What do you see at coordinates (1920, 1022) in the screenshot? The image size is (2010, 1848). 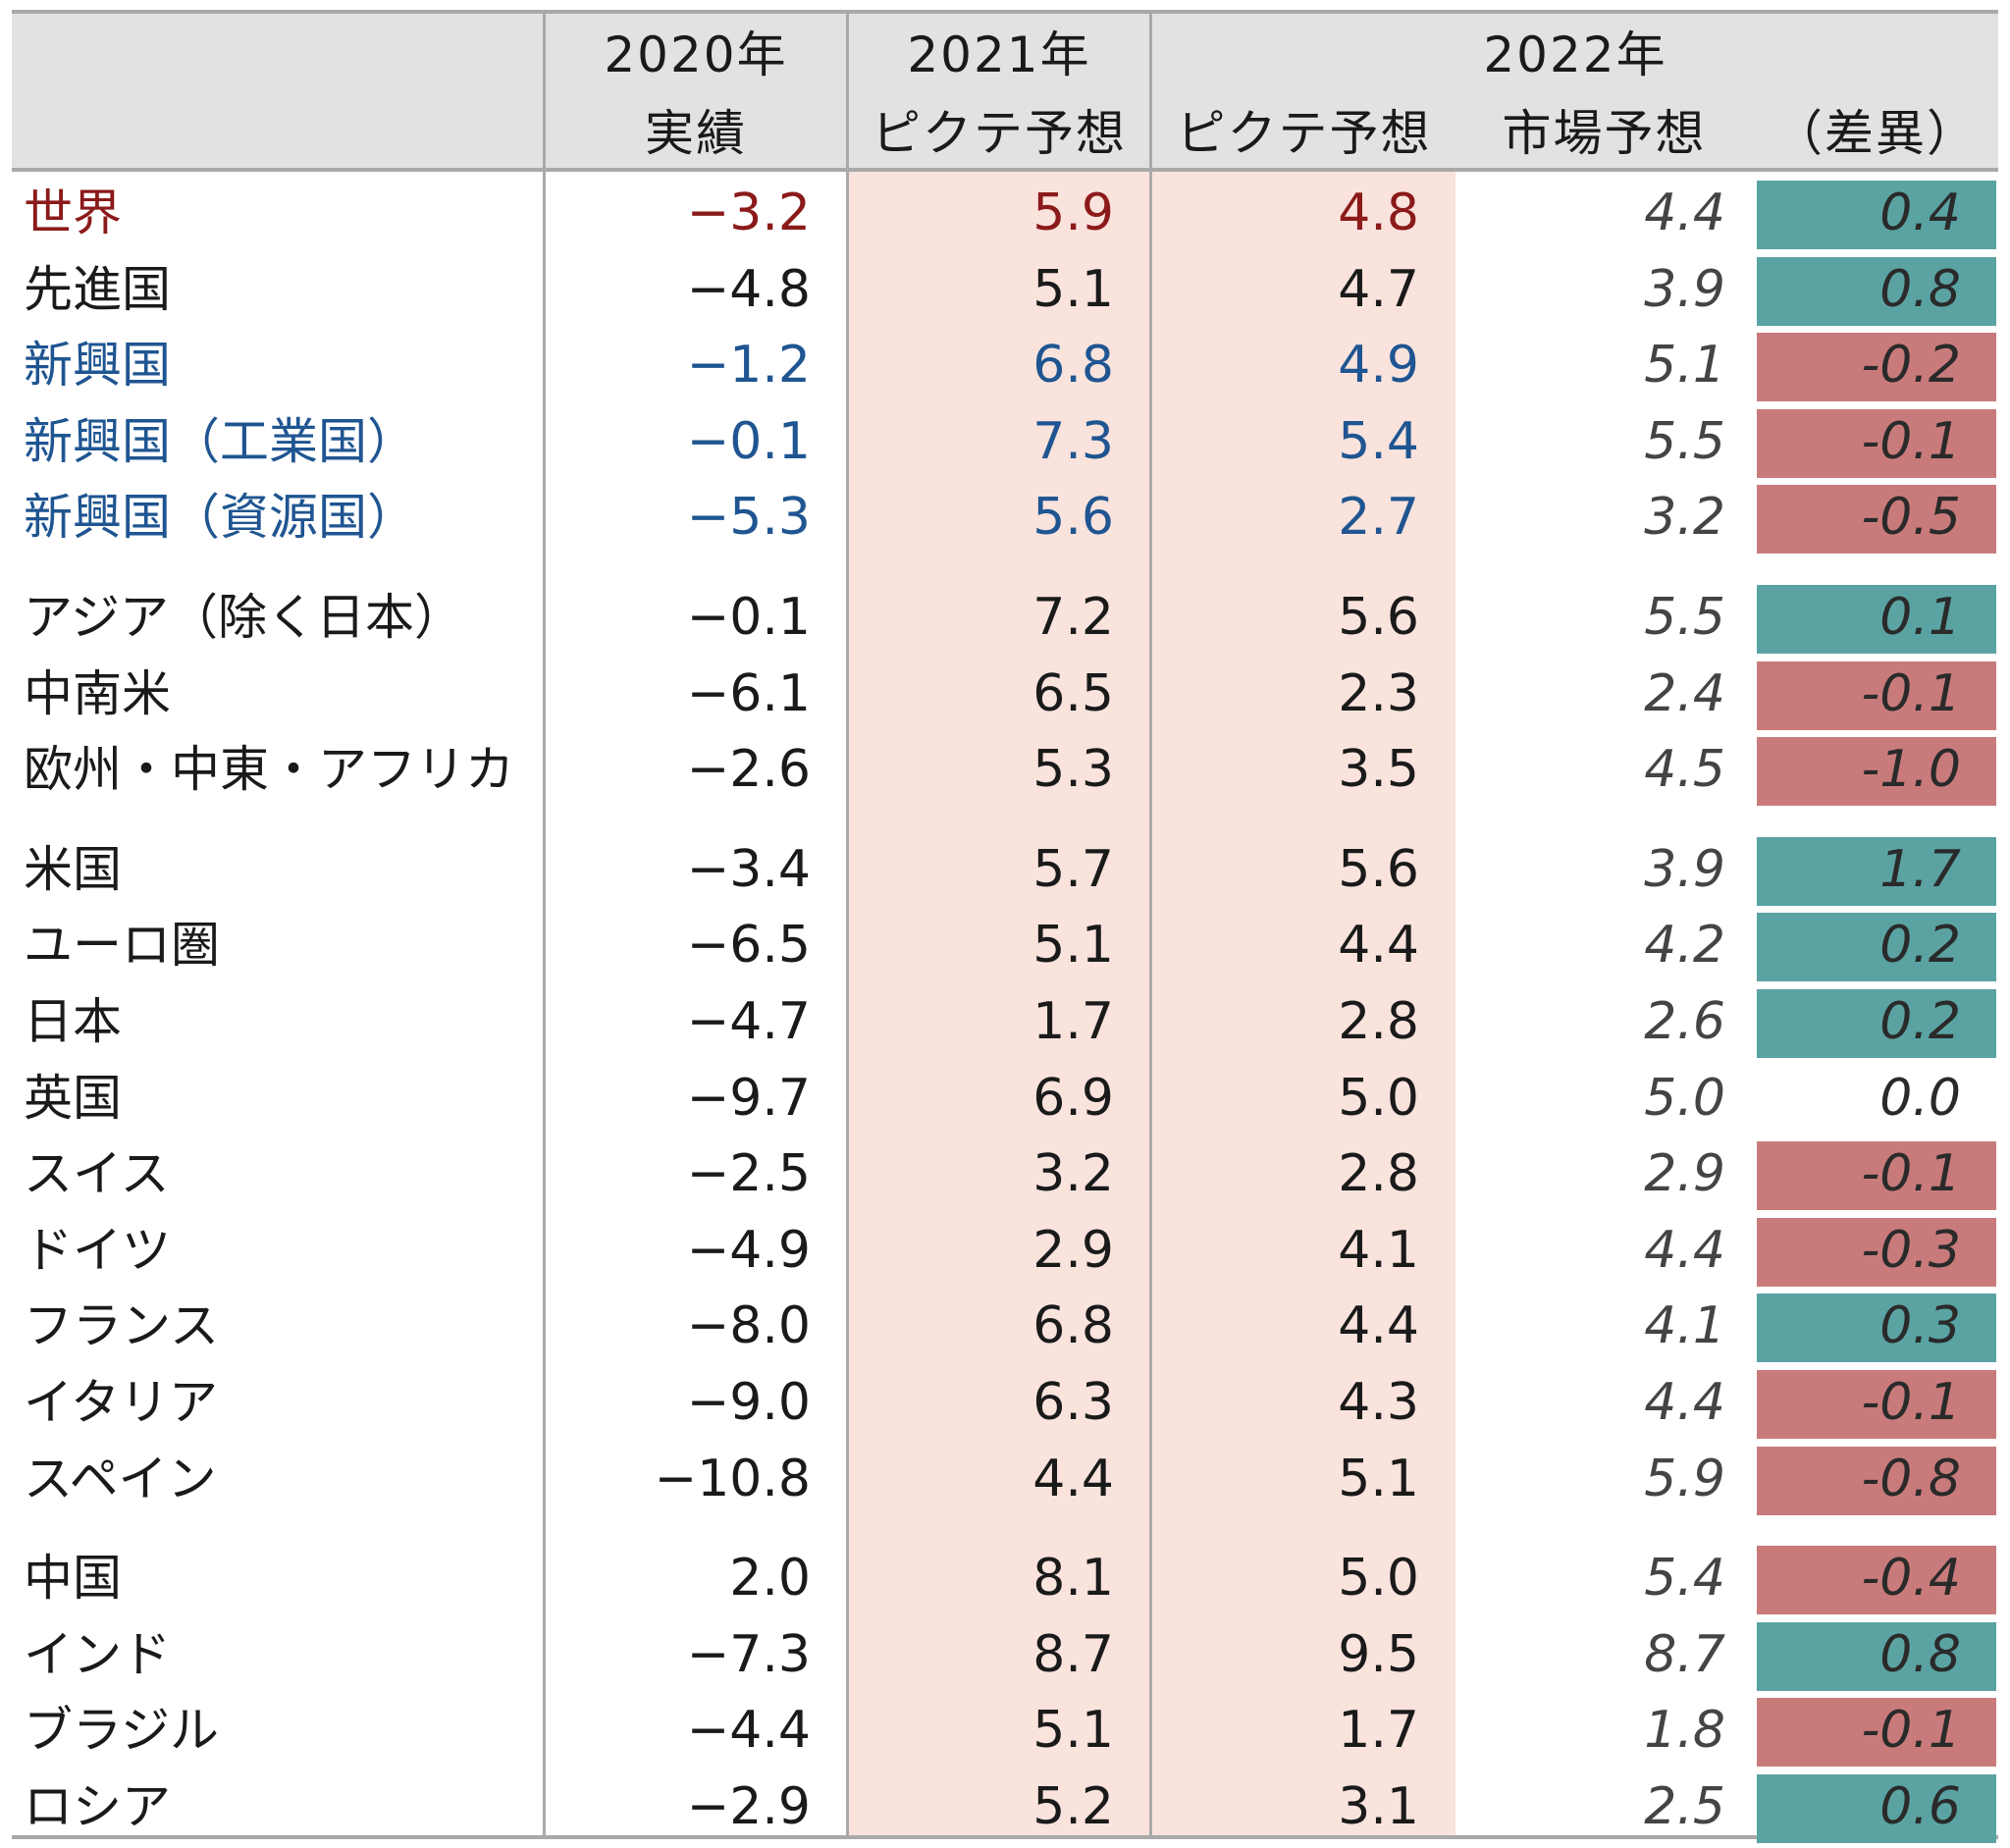 I see `value-2022-diff: 0.2` at bounding box center [1920, 1022].